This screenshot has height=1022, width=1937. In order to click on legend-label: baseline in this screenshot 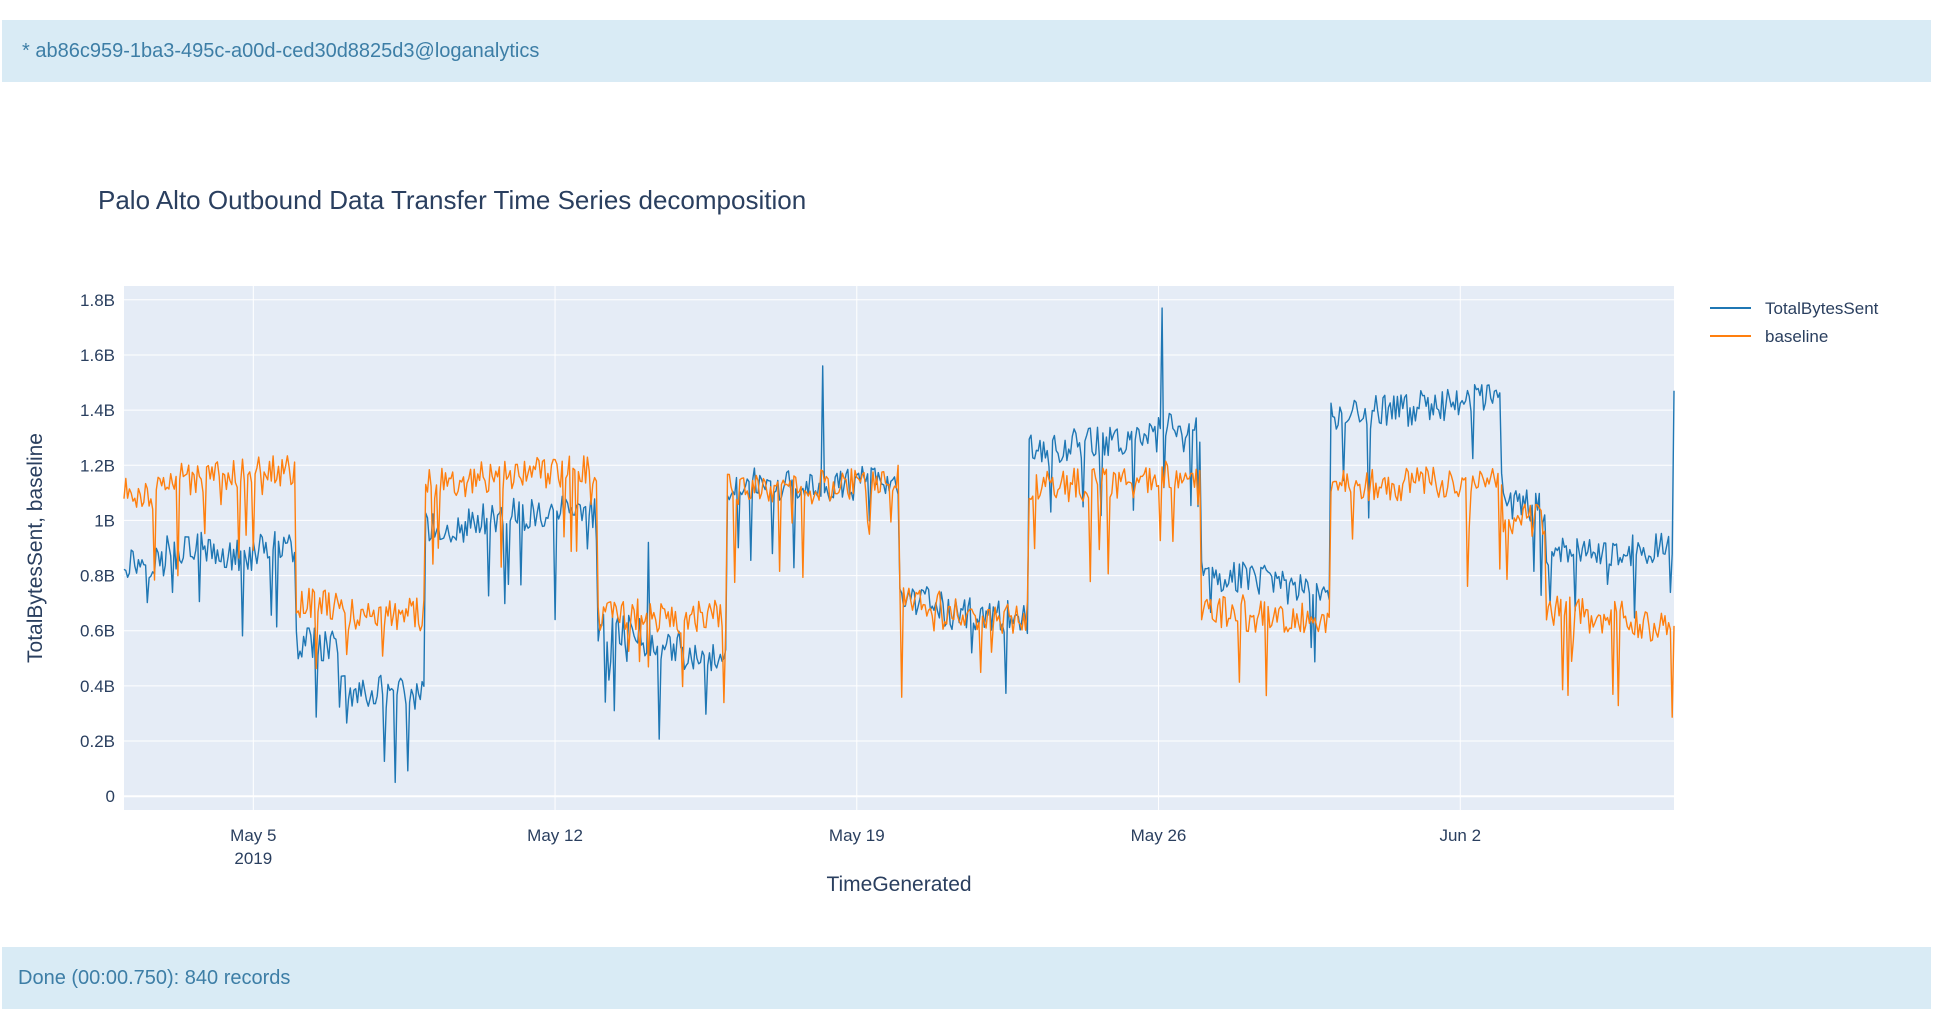, I will do `click(1796, 336)`.